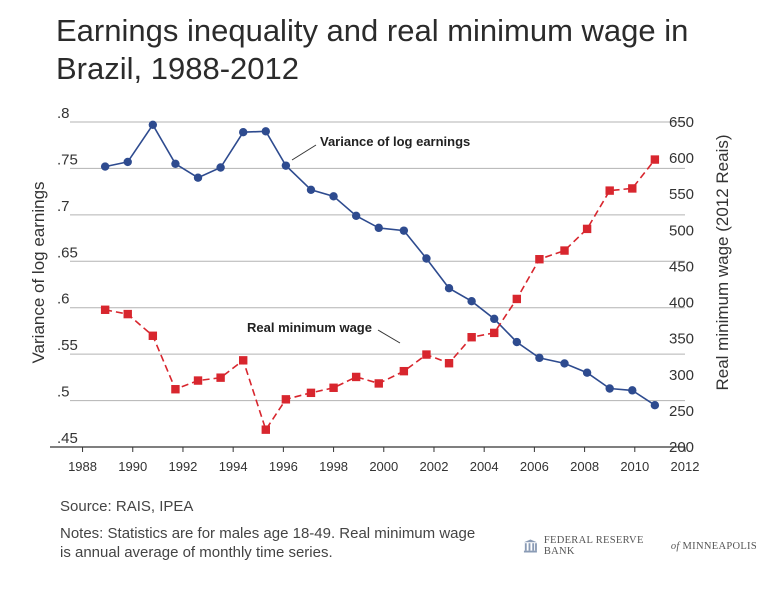  What do you see at coordinates (383, 466) in the screenshot?
I see `x-tick-label: 2000` at bounding box center [383, 466].